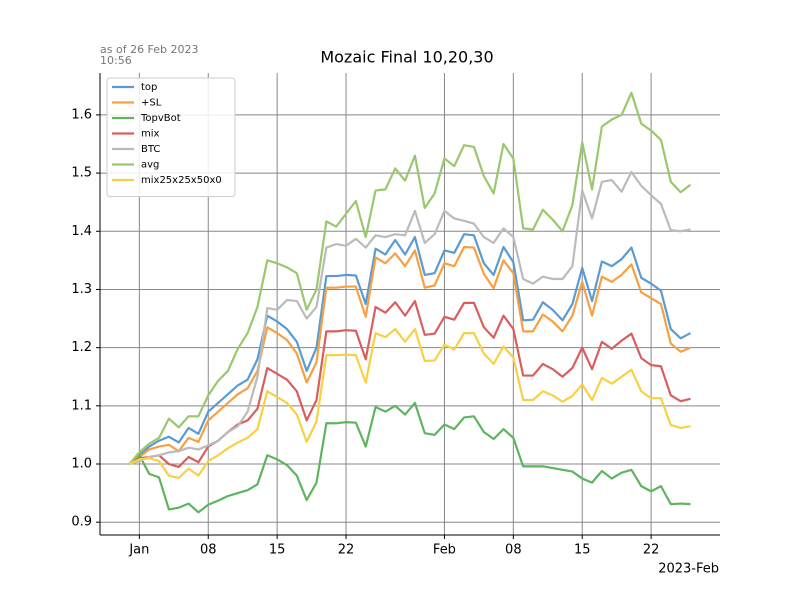 This screenshot has height=600, width=800. What do you see at coordinates (81, 114) in the screenshot?
I see `y-tick-label: 1.6` at bounding box center [81, 114].